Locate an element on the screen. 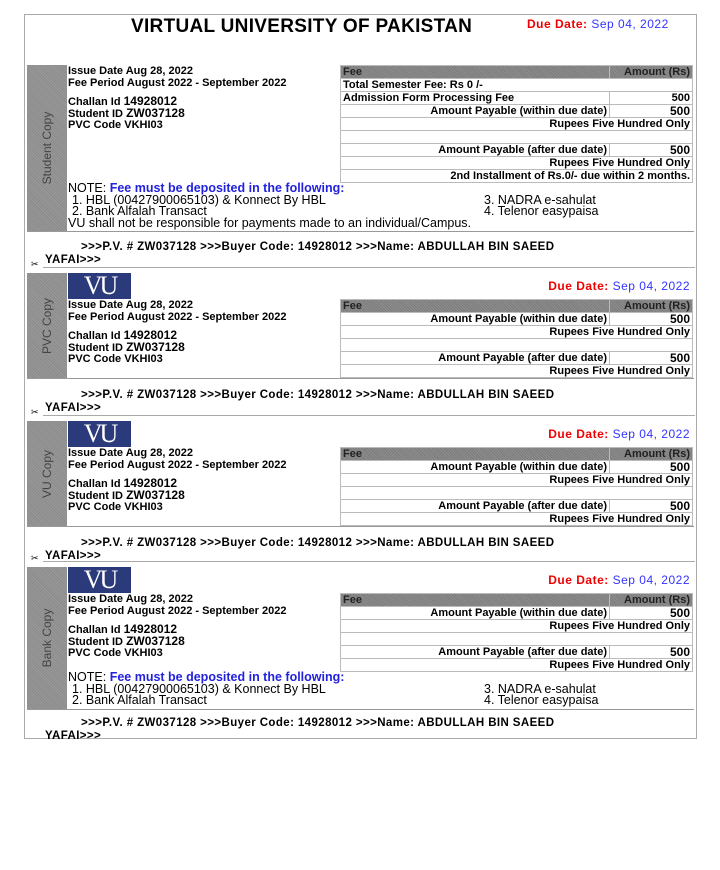 The width and height of the screenshot is (720, 870). payment-option: 3. NADRA e-sahulat is located at coordinates (540, 199).